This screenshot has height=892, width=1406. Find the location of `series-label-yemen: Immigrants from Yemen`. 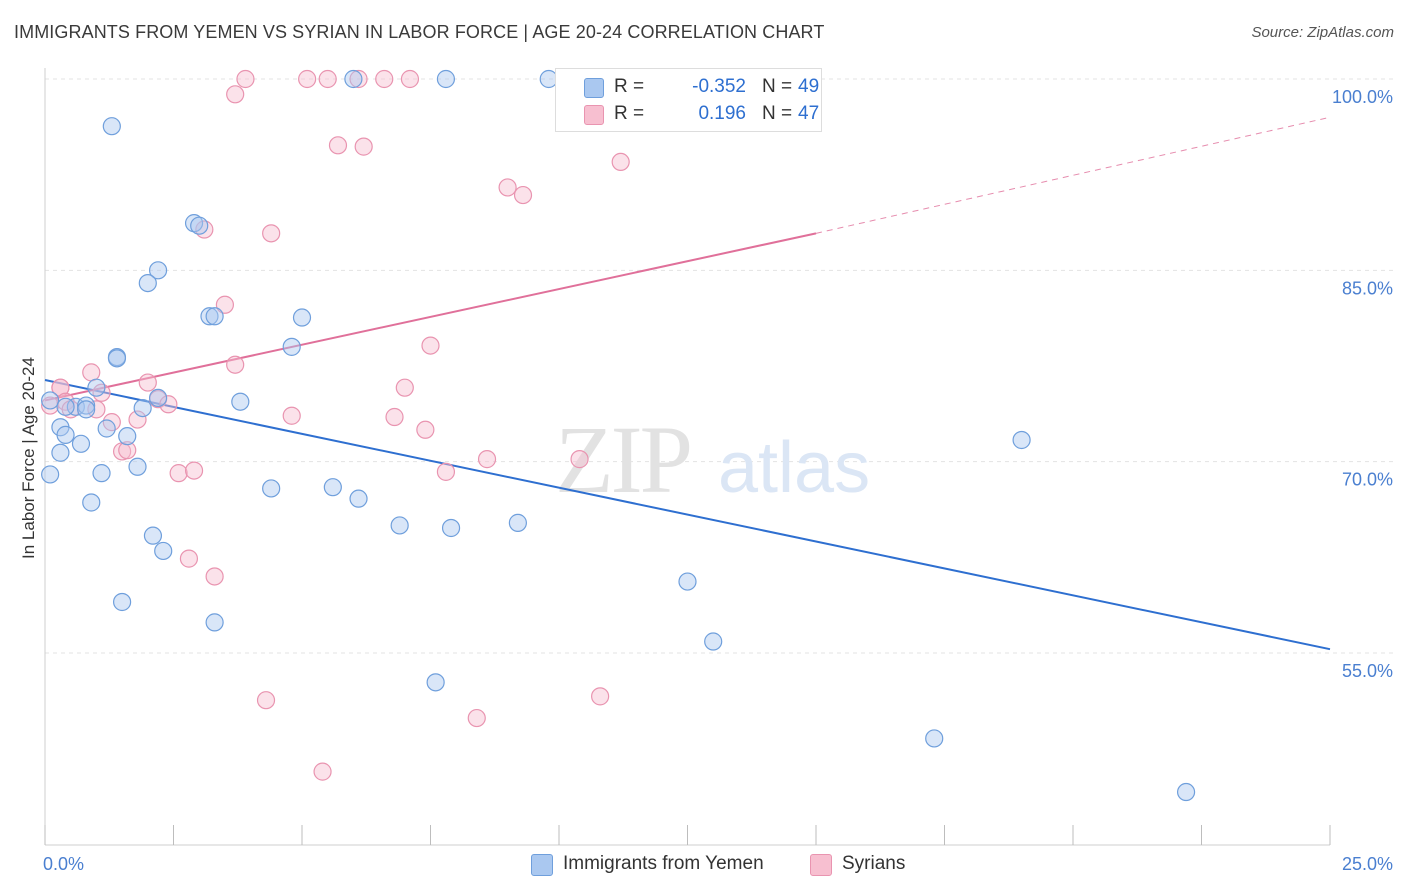

series-label-yemen: Immigrants from Yemen is located at coordinates (663, 863).